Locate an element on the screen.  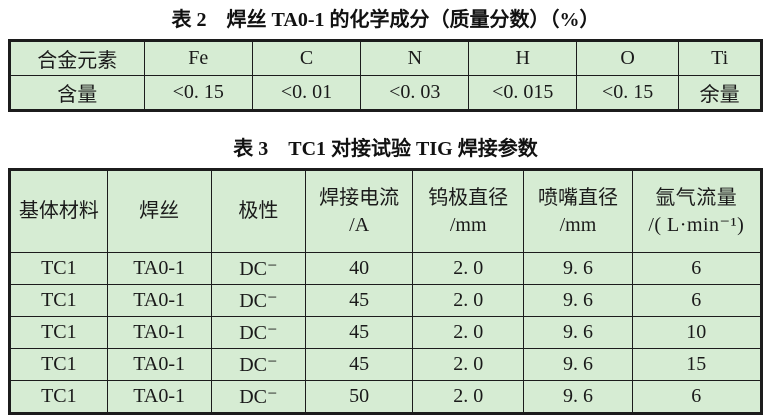
t2-value-c: <0. 01 is located at coordinates (306, 93).